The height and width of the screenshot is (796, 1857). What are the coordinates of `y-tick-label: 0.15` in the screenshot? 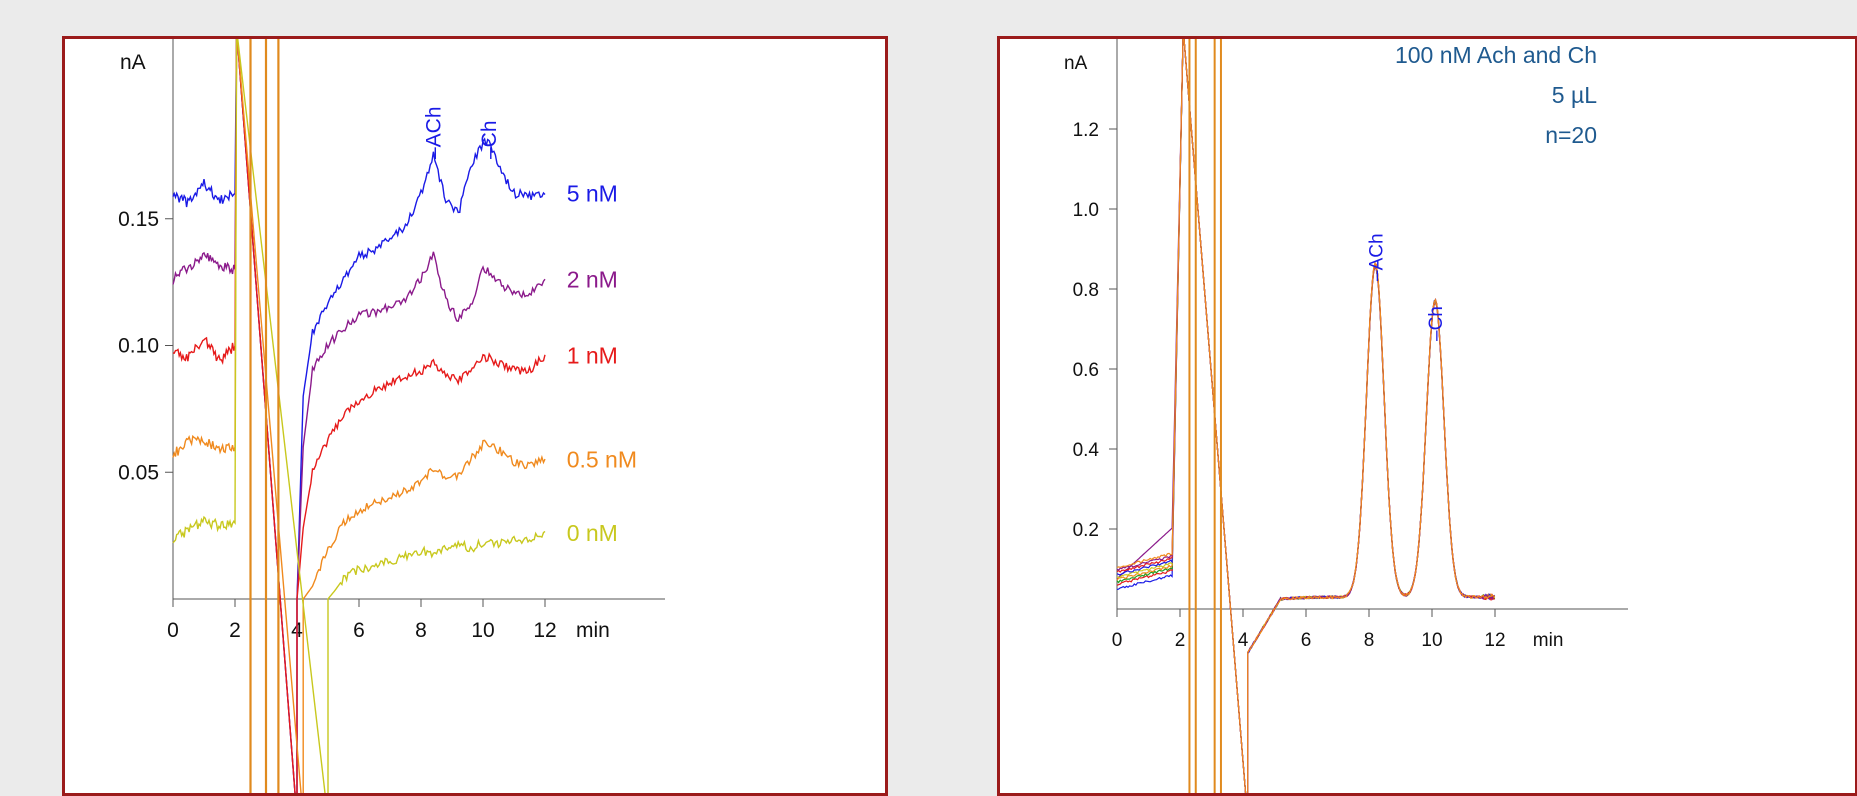 It's located at (138, 219).